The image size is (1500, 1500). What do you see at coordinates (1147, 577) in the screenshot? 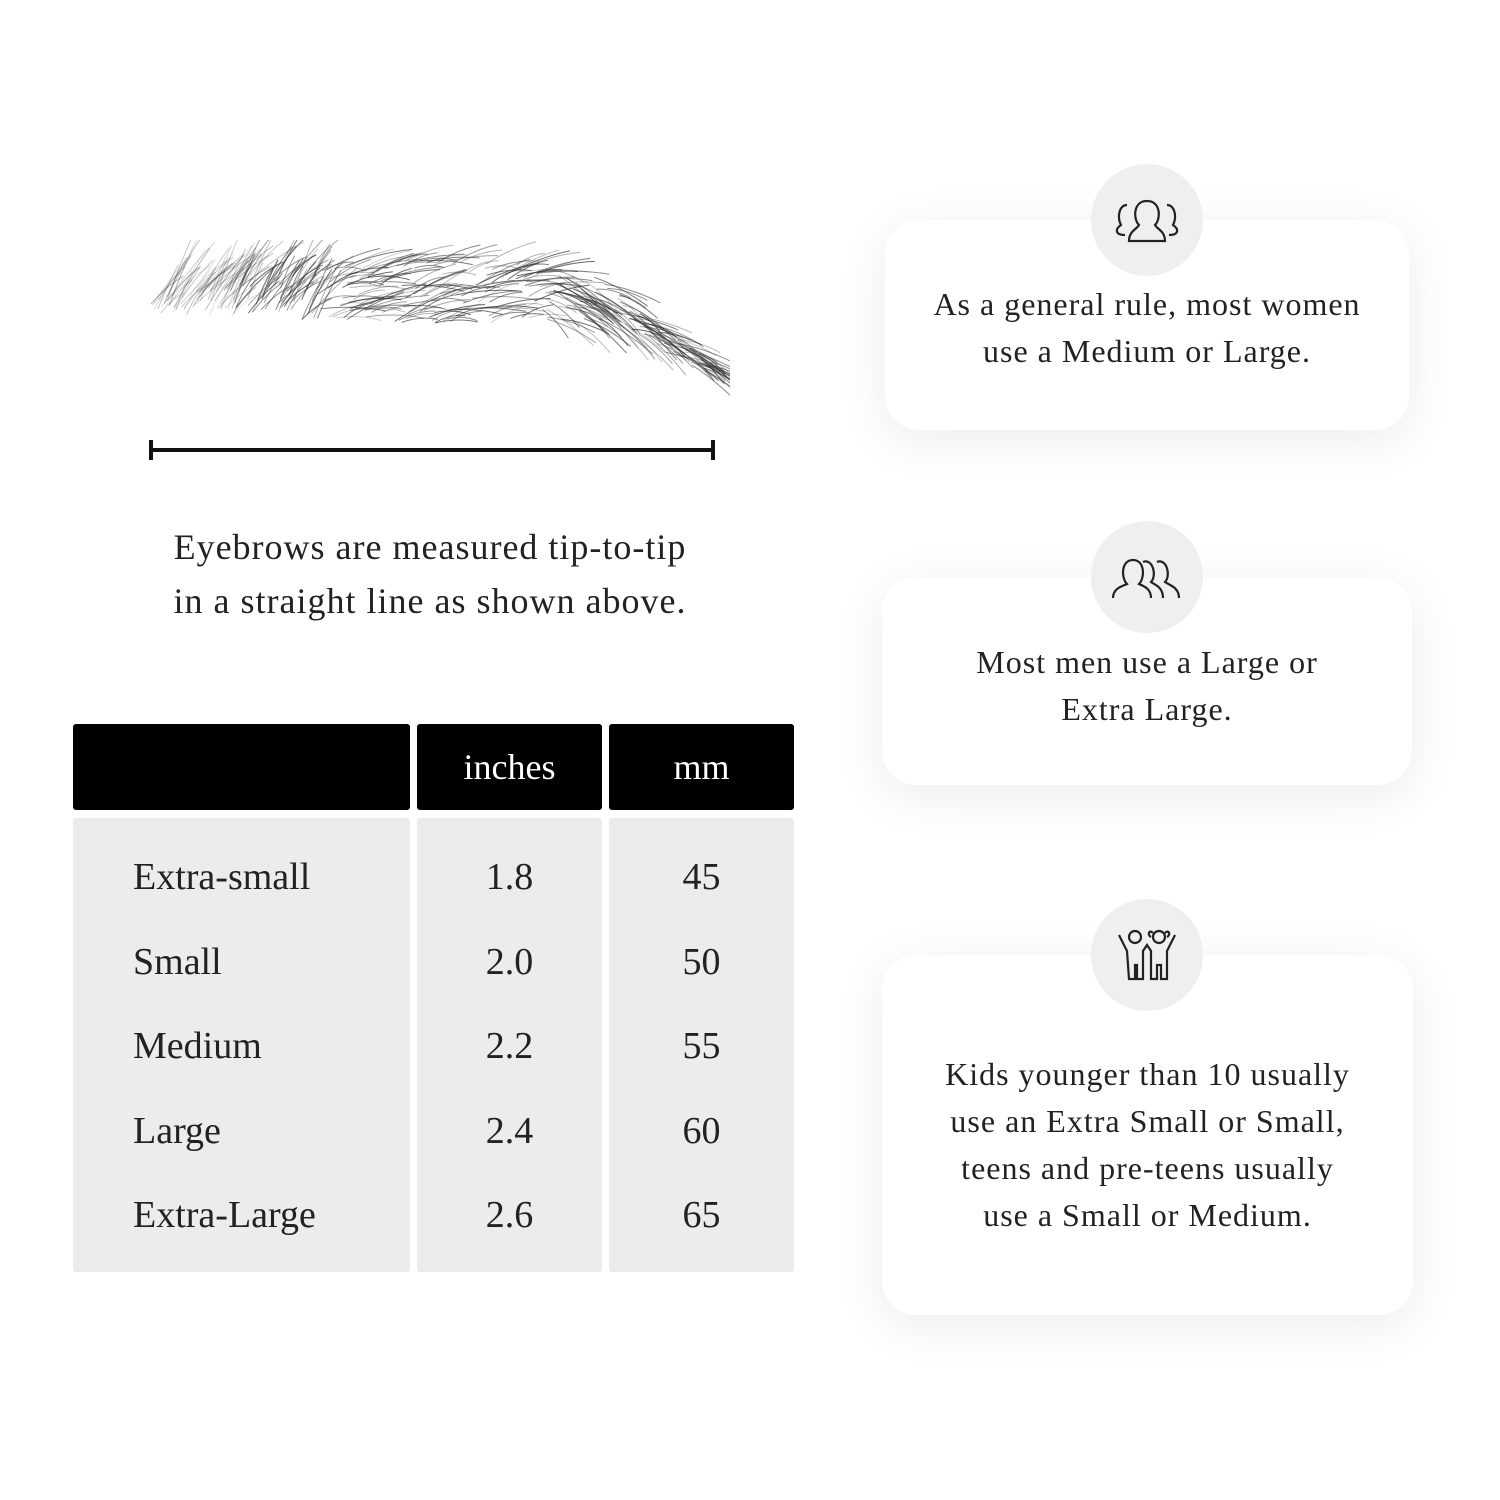
I see `men-icon-circle` at bounding box center [1147, 577].